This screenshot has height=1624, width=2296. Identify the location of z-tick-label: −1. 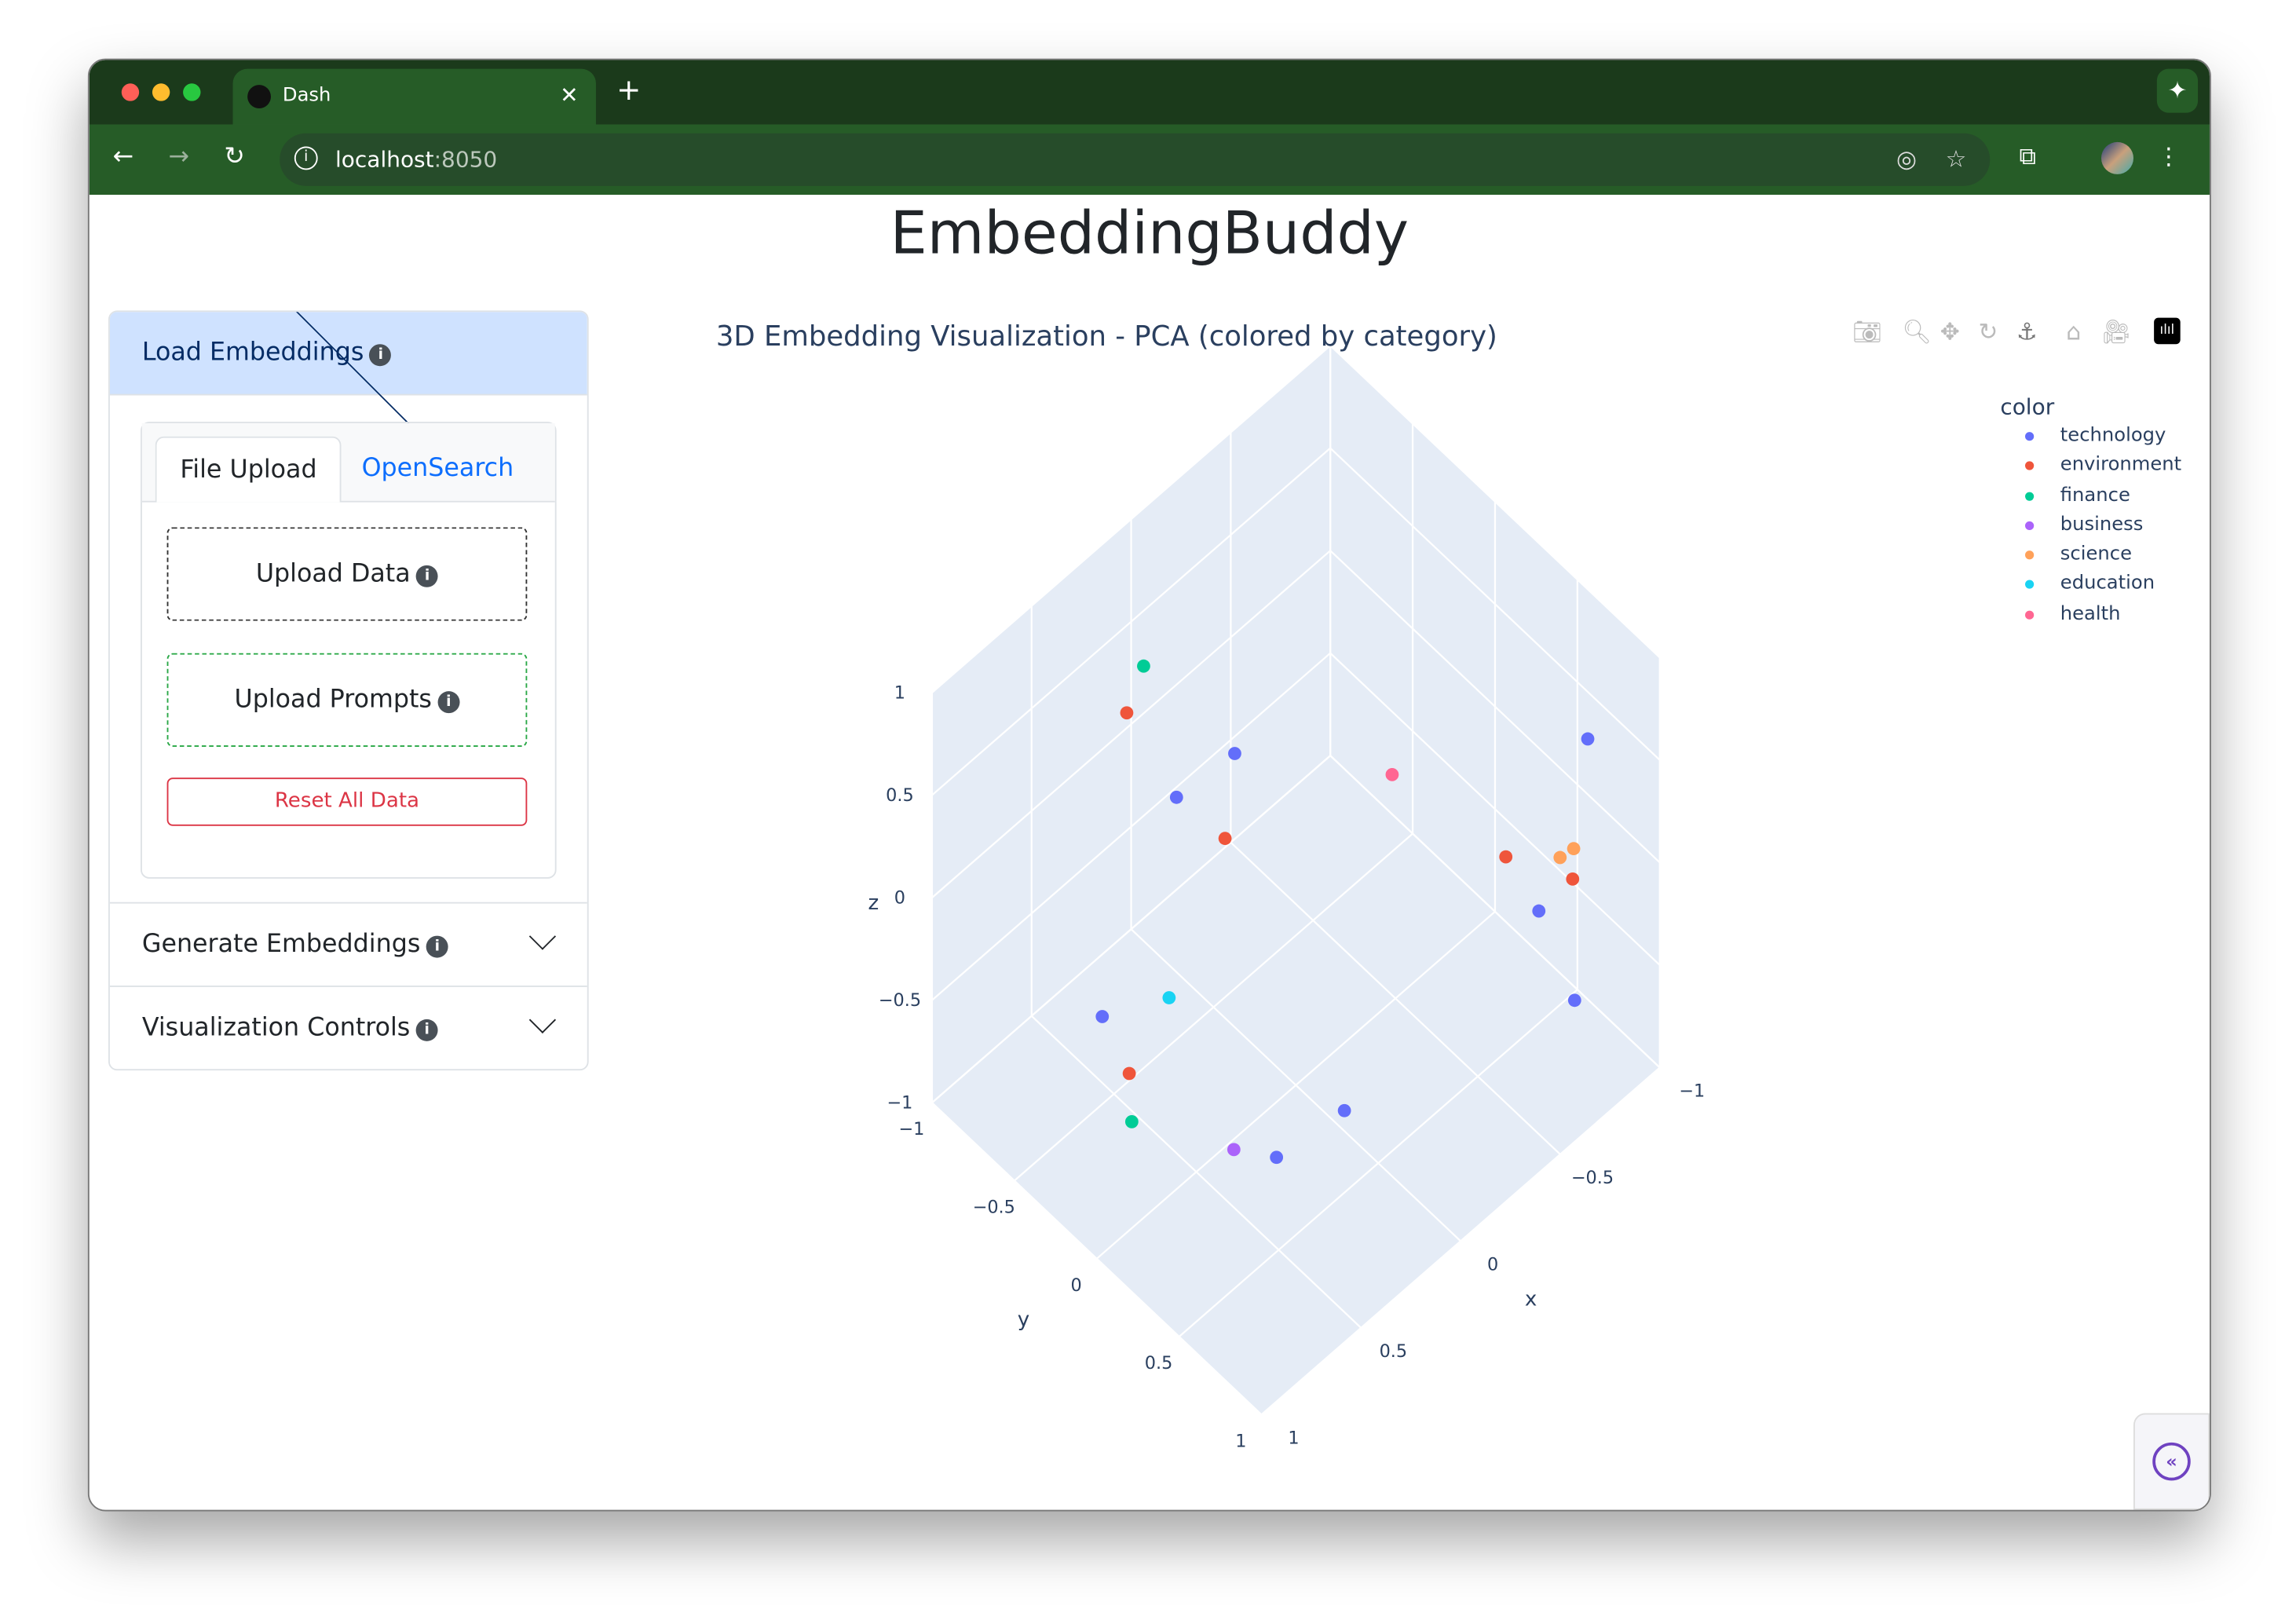
(899, 1103).